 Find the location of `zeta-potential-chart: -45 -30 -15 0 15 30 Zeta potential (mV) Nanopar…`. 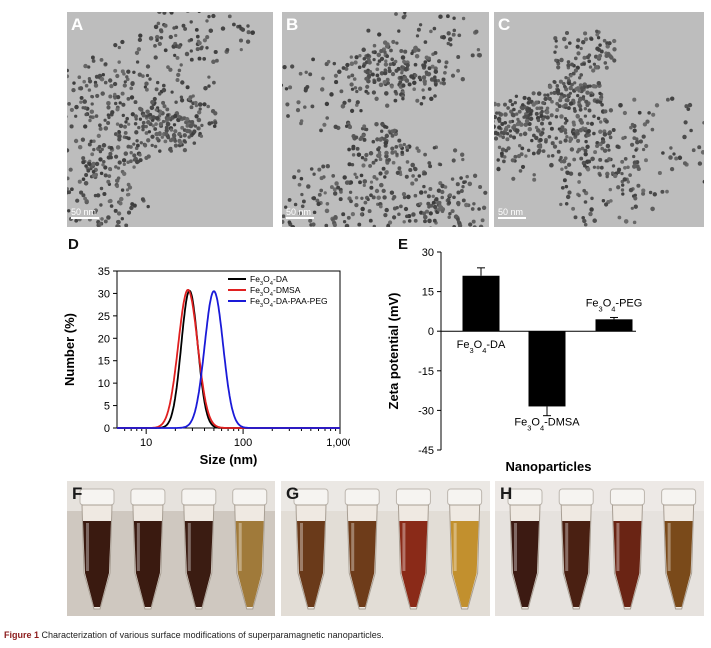

zeta-potential-chart: -45 -30 -15 0 15 30 Zeta potential (mV) Nanopar… is located at coordinates (514, 360).